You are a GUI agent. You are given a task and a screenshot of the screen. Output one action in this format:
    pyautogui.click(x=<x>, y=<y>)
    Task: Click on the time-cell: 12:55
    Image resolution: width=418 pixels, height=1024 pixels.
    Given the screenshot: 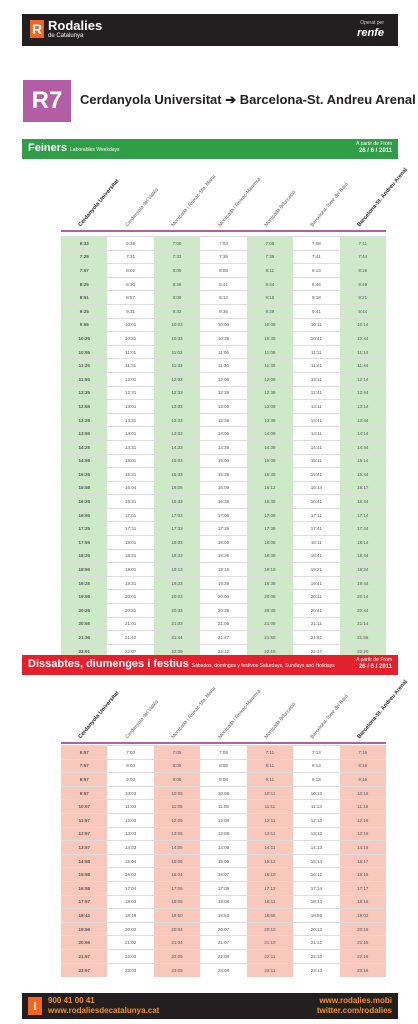 What is the action you would take?
    pyautogui.click(x=84, y=406)
    